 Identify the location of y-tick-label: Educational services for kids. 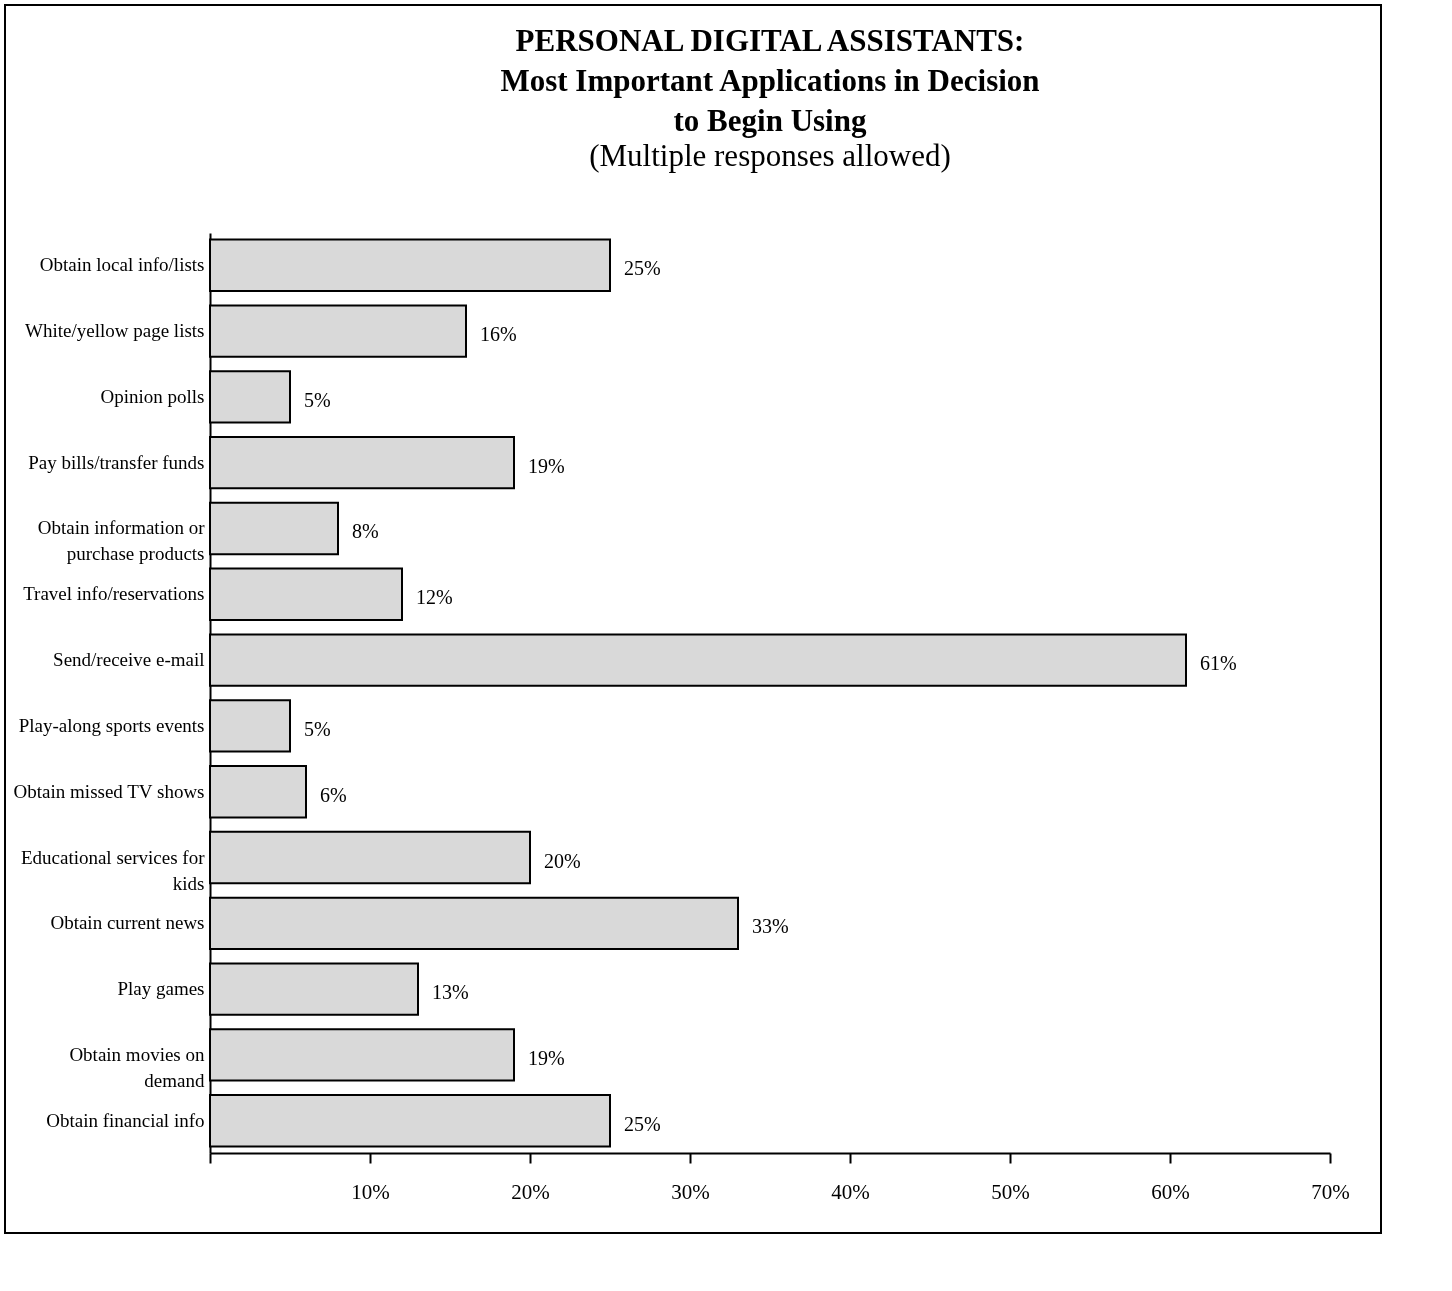
(113, 870).